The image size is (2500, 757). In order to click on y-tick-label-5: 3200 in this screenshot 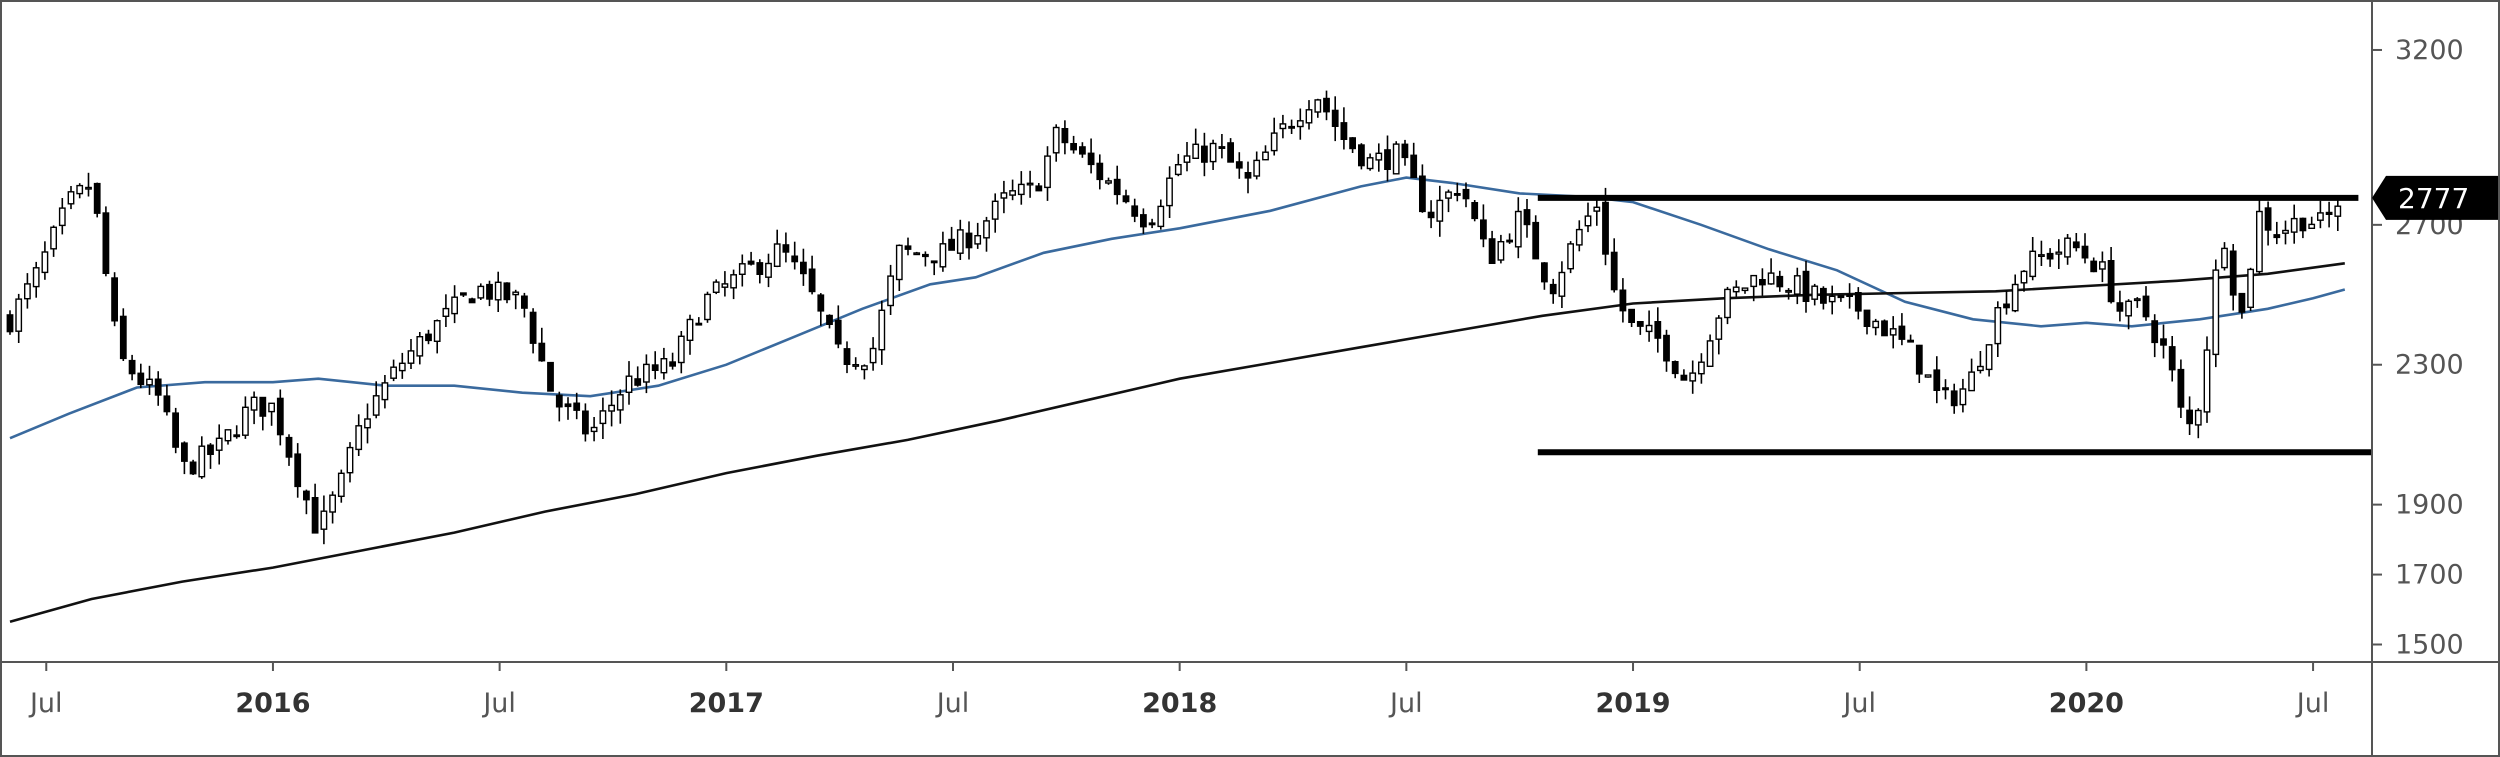, I will do `click(2429, 50)`.